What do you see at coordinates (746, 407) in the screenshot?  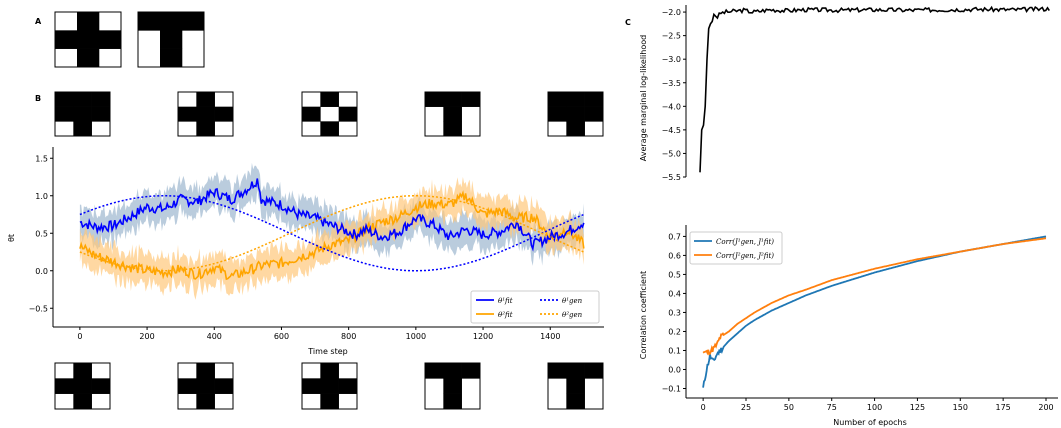 I see `corr-xtick-label: 25` at bounding box center [746, 407].